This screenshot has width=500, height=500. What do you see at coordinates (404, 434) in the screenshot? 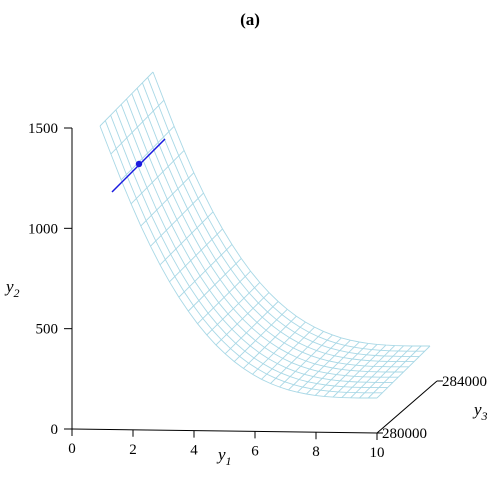
I see `y3-tick-label: 280000` at bounding box center [404, 434].